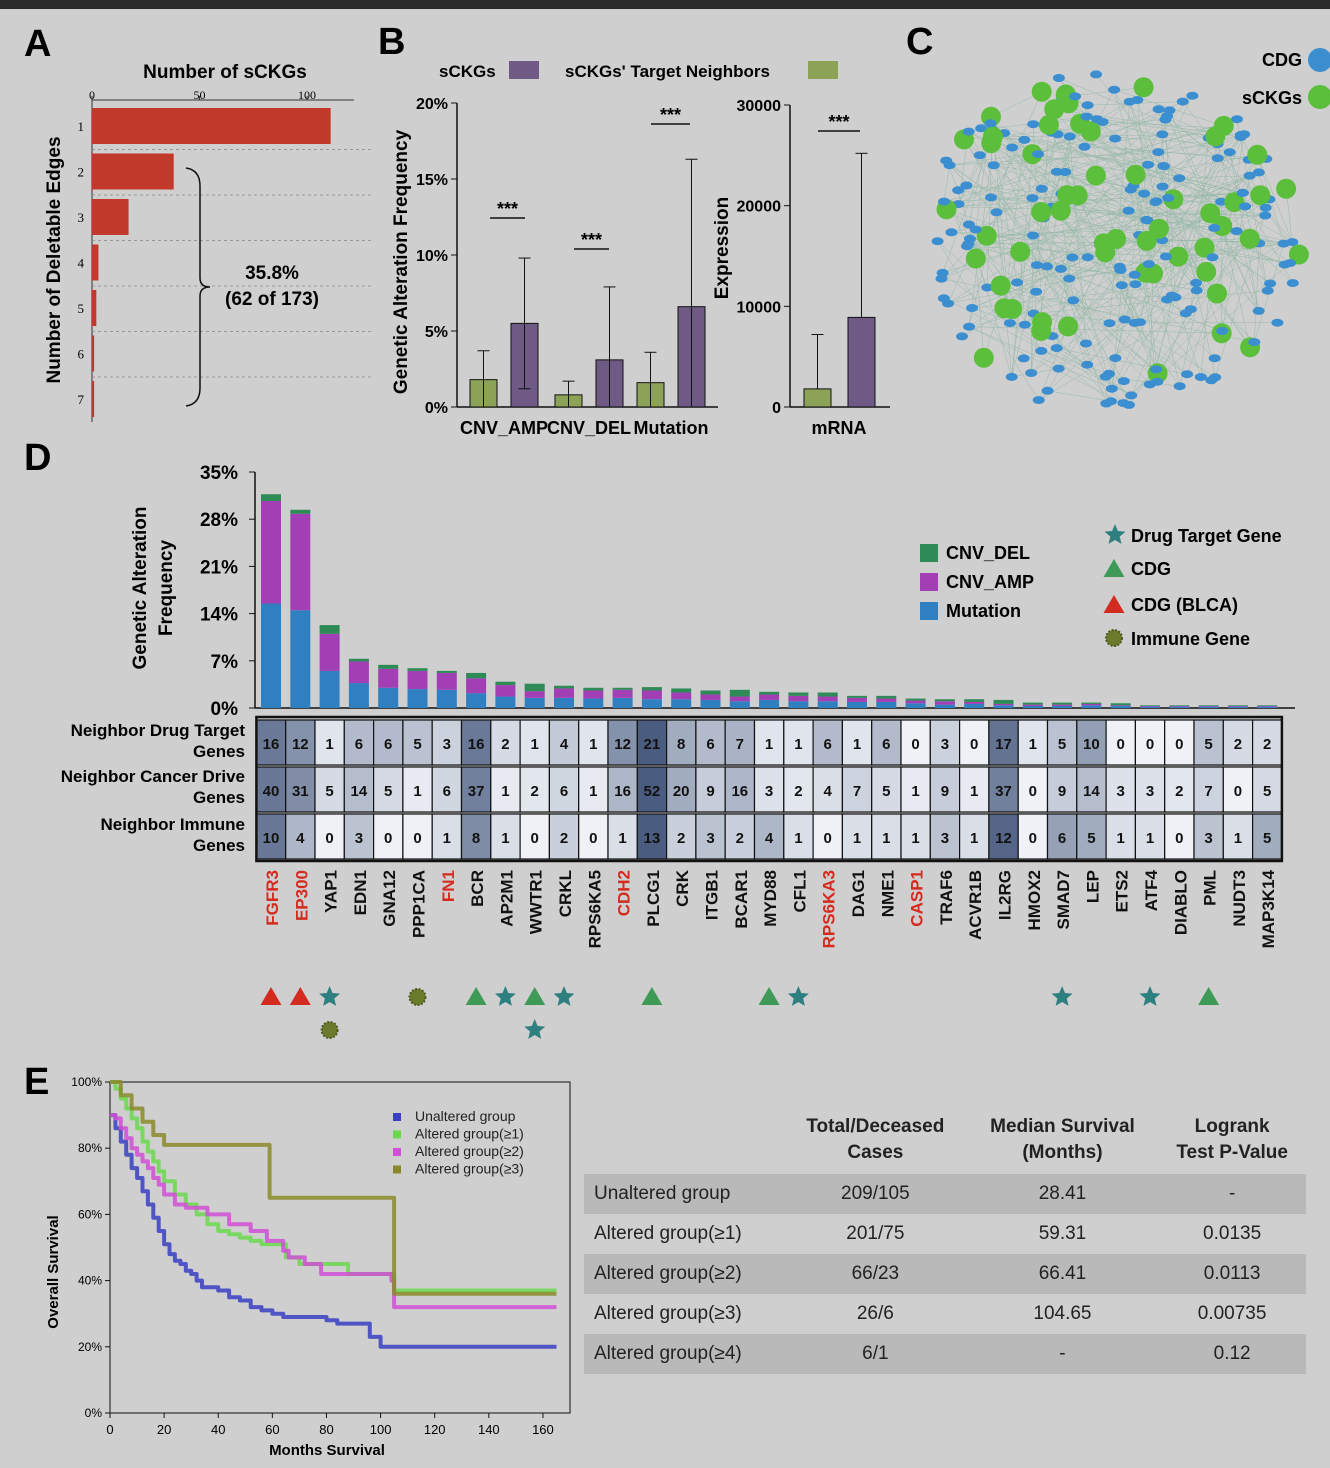  I want to click on panel-c-legend-sckgs-dot, so click(1319, 97).